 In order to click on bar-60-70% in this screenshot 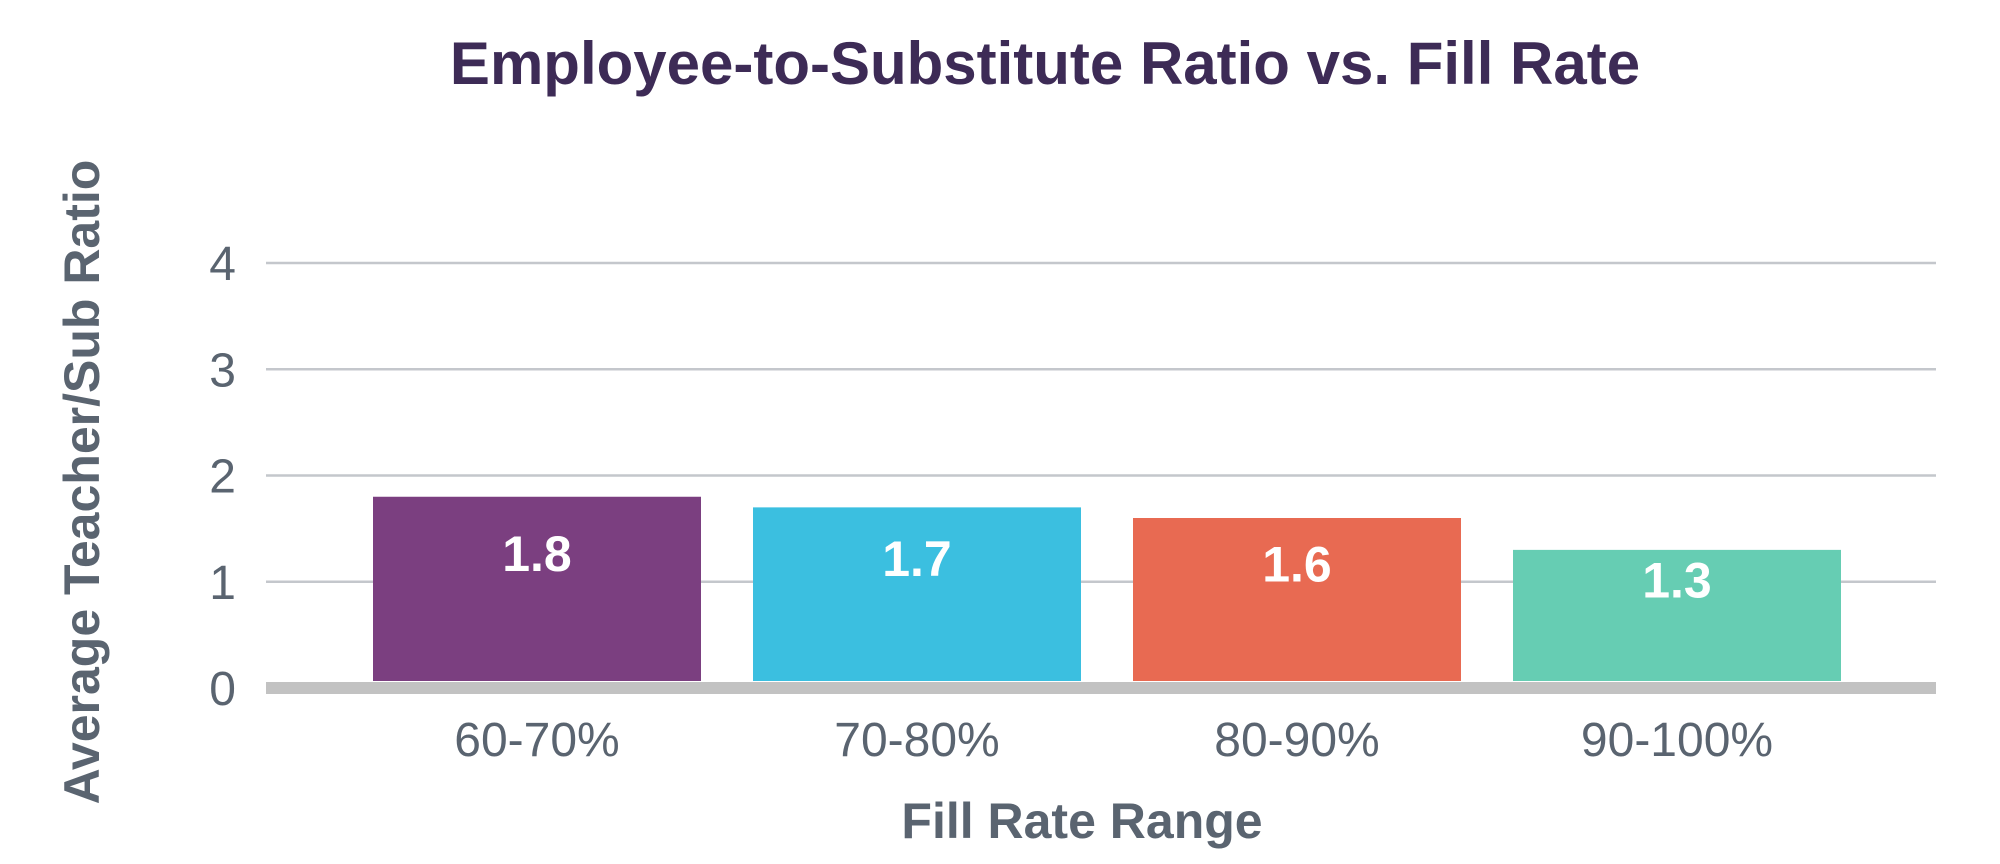, I will do `click(537, 588)`.